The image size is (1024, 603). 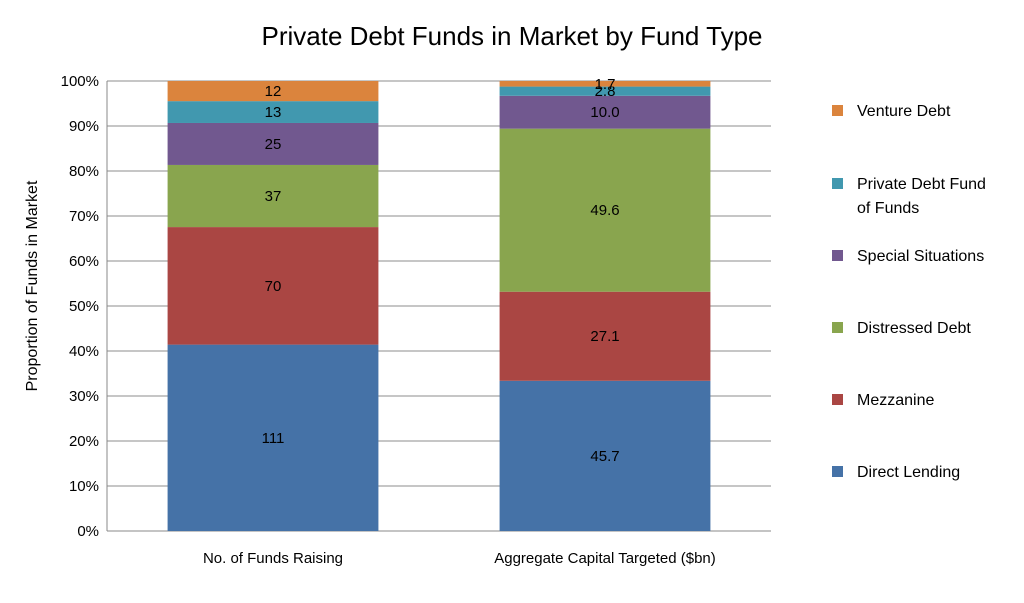 What do you see at coordinates (837, 255) in the screenshot?
I see `legend-swatch-special-situations` at bounding box center [837, 255].